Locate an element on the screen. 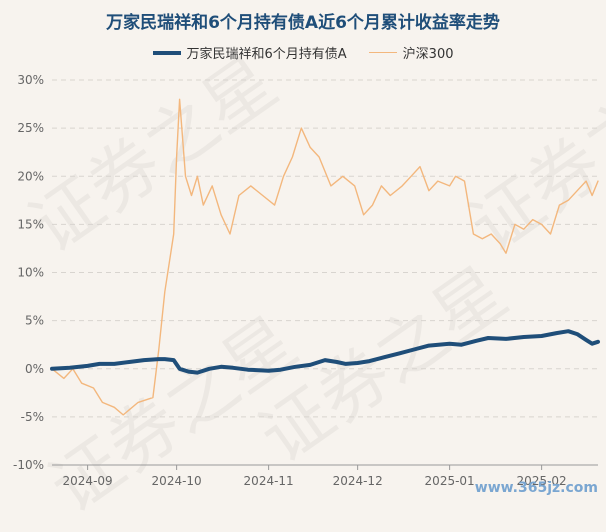 The image size is (606, 532). legend-item-fund: 万家民瑞祥和6个月持有债A is located at coordinates (249, 52).